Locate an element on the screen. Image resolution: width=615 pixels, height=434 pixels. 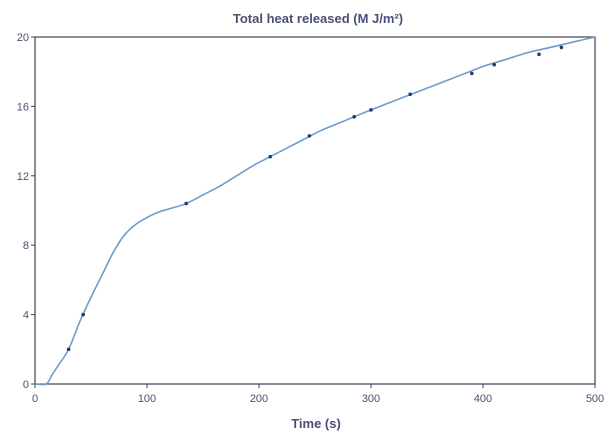
chart-title: Total heat released (M J/m²) is located at coordinates (318, 18).